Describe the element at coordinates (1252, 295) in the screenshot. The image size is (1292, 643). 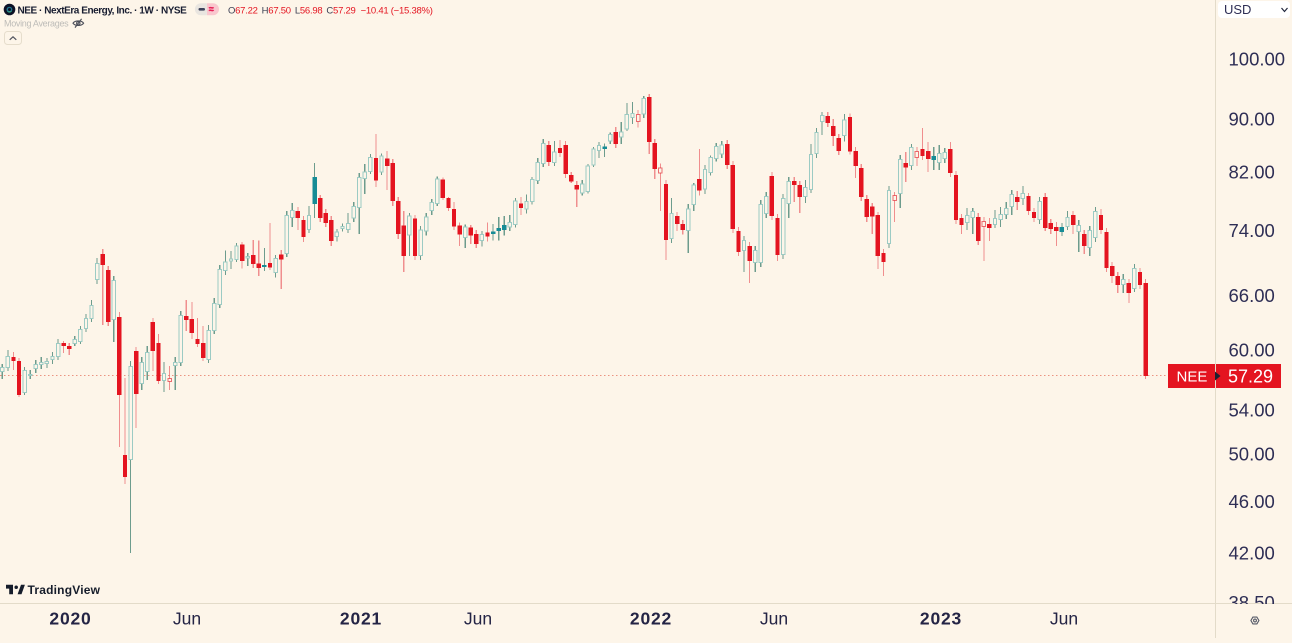
I see `svg-text: 66.00` at that location.